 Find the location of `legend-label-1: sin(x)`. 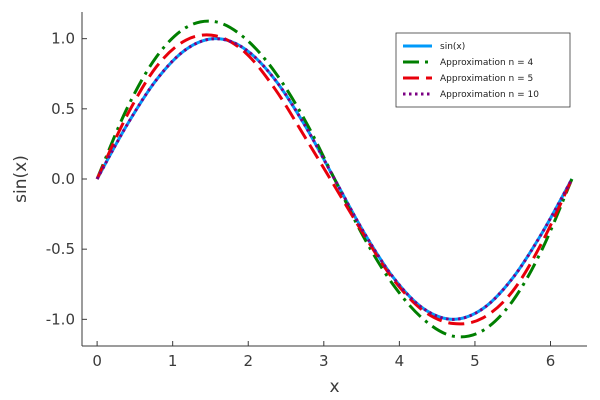

legend-label-1: sin(x) is located at coordinates (452, 47).